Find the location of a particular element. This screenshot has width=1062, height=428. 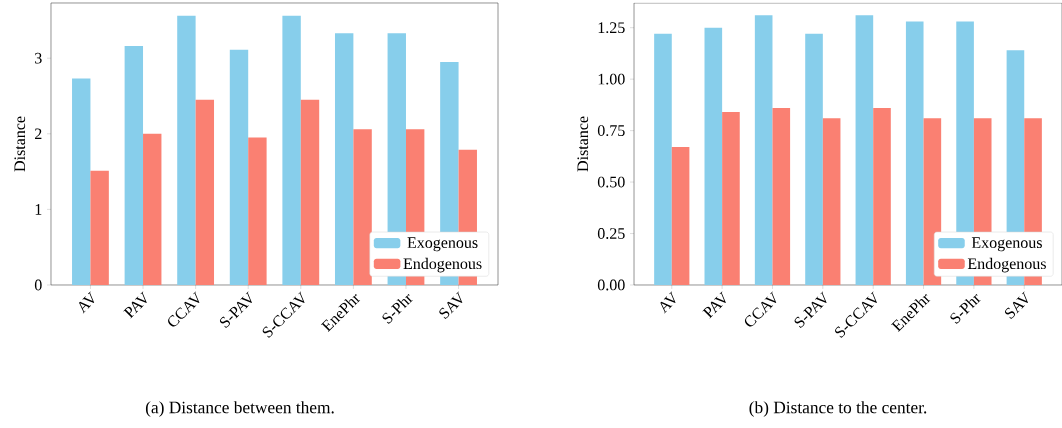

y-tick-label: 0.25 is located at coordinates (611, 233).